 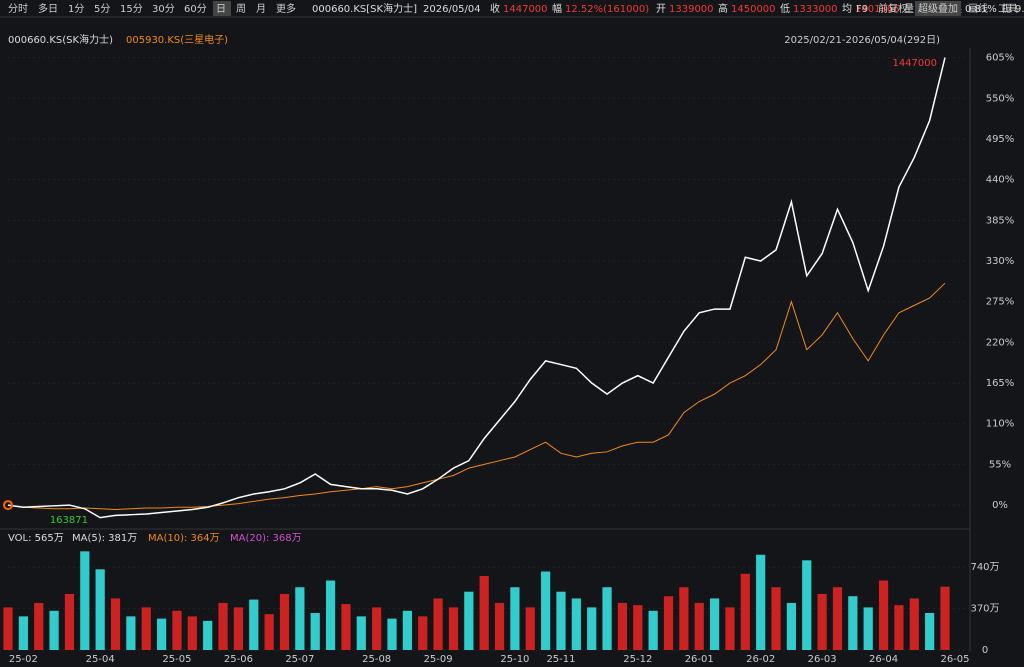 I want to click on quote-field: 低, so click(x=785, y=8).